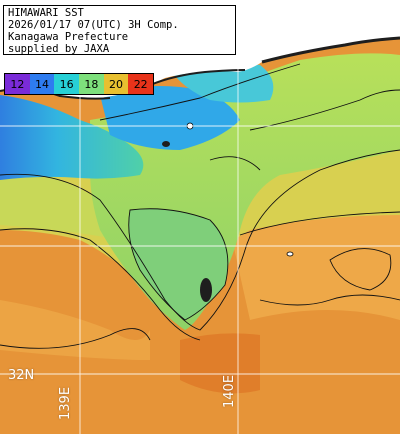 This screenshot has width=400, height=434. I want to click on title-line-2: 2026/01/17 07(UTC) 3H Comp., so click(93, 25).